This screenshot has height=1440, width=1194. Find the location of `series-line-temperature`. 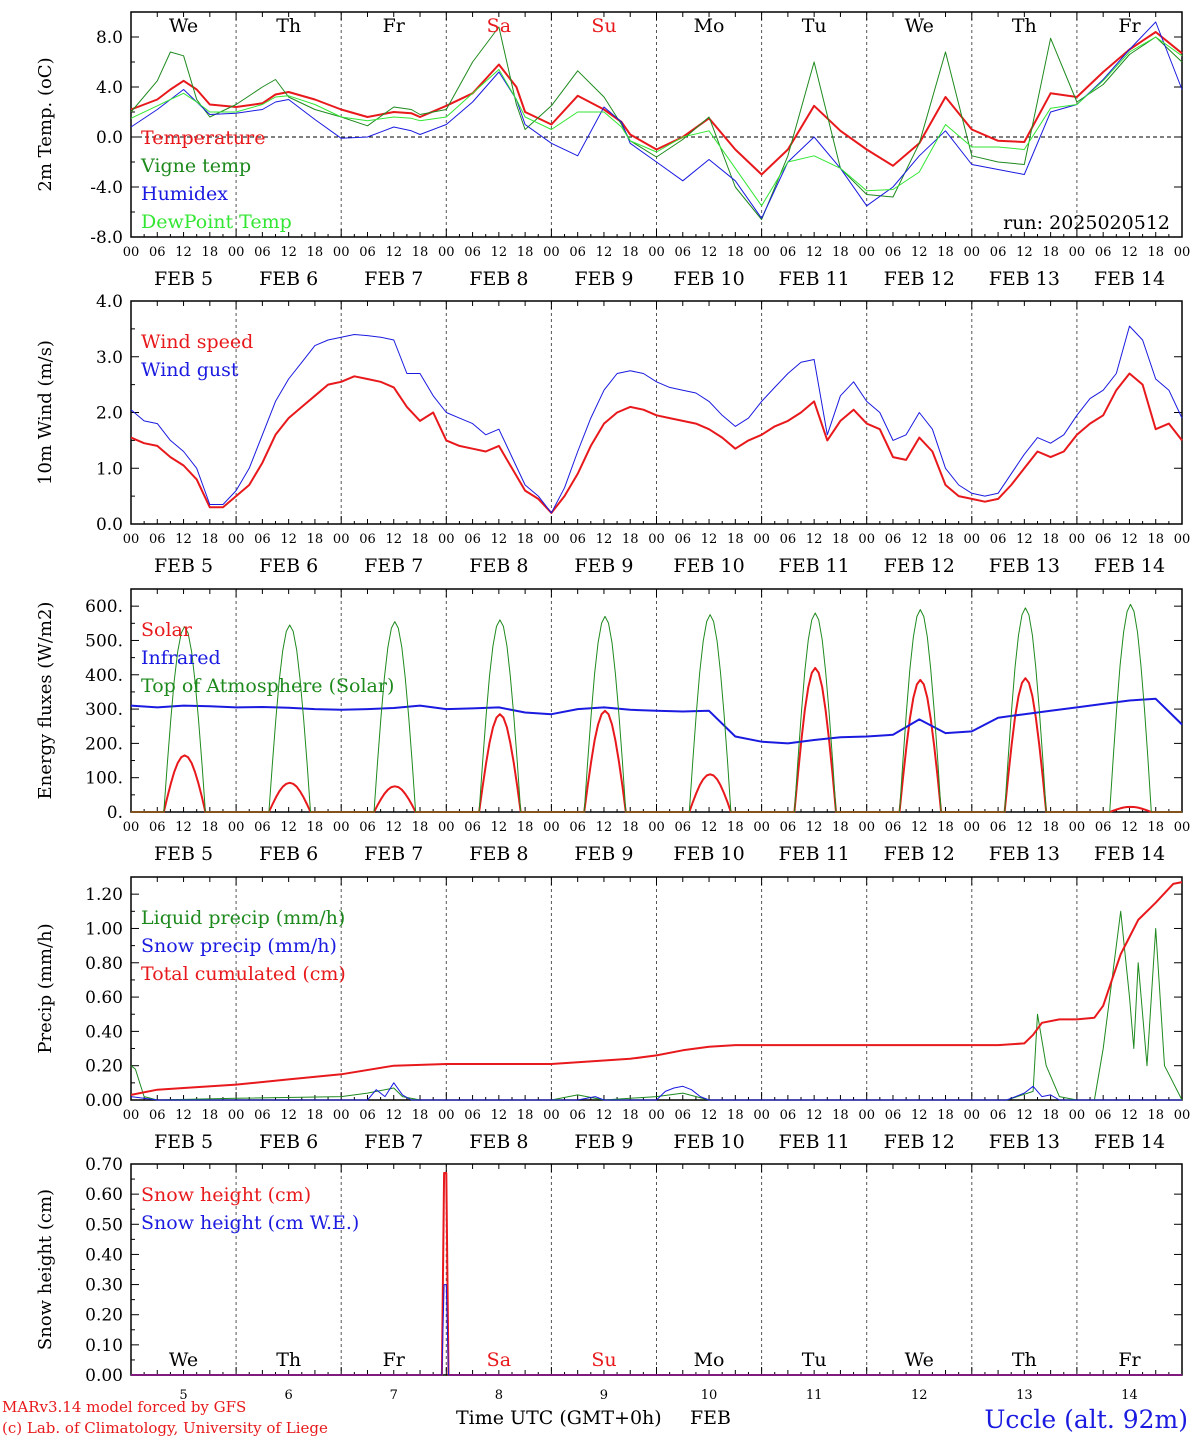

series-line-temperature is located at coordinates (656, 103).